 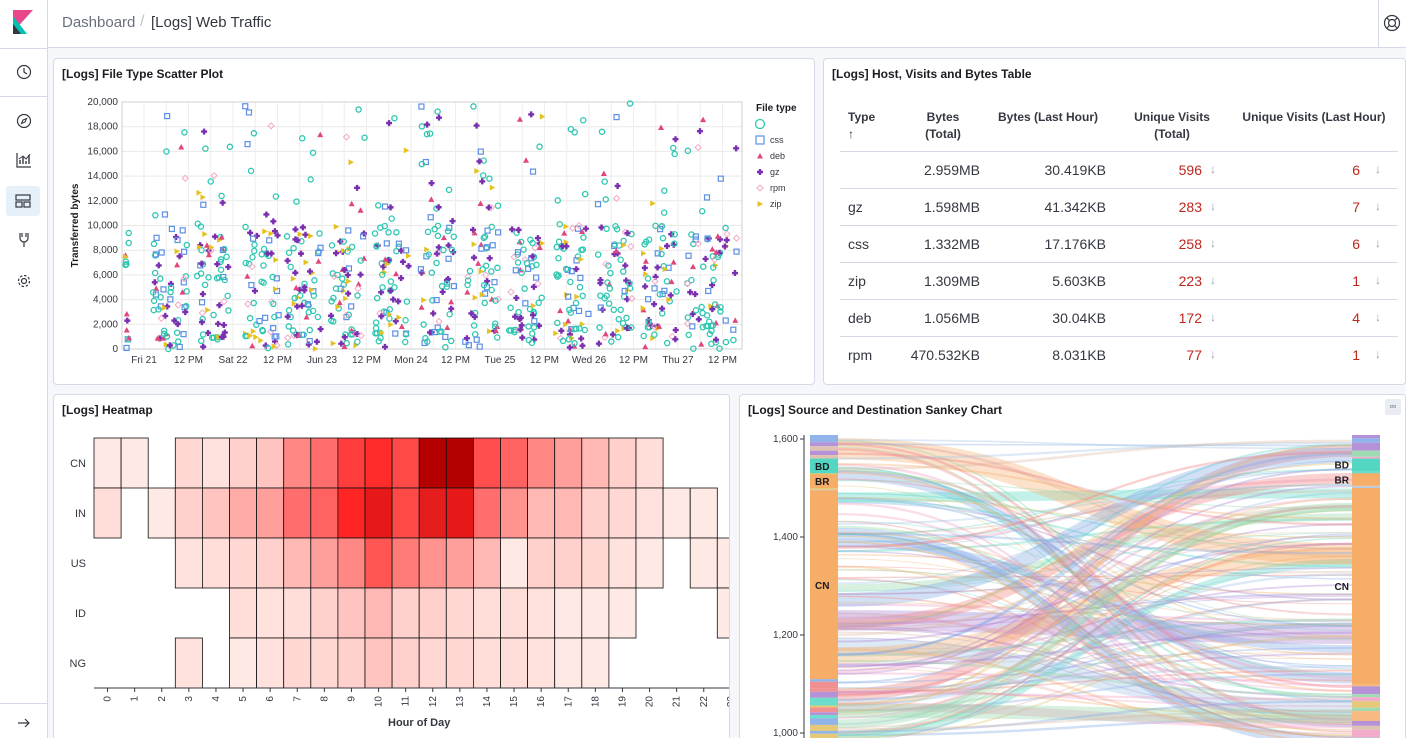 What do you see at coordinates (769, 140) in the screenshot?
I see `legend-item: css` at bounding box center [769, 140].